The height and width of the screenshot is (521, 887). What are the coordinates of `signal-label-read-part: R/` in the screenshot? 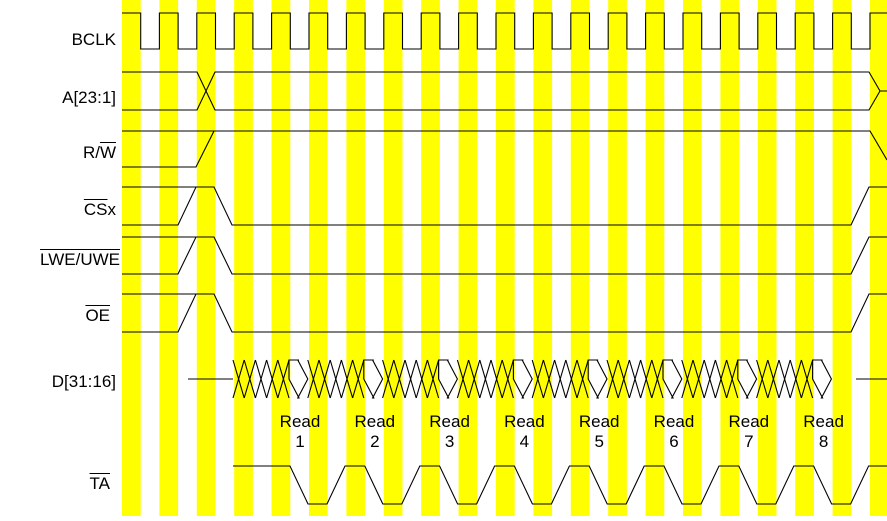 It's located at (91, 152).